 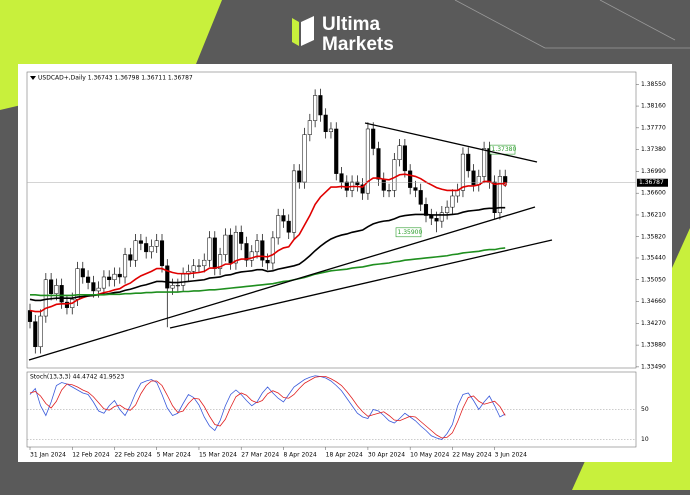 I want to click on annotation-box, so click(x=408, y=232).